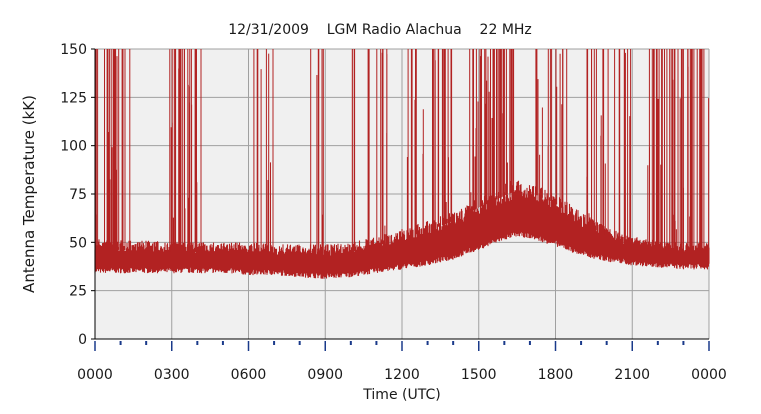 Image resolution: width=761 pixels, height=414 pixels. Describe the element at coordinates (73, 98) in the screenshot. I see `y-tick-label: 125` at that location.